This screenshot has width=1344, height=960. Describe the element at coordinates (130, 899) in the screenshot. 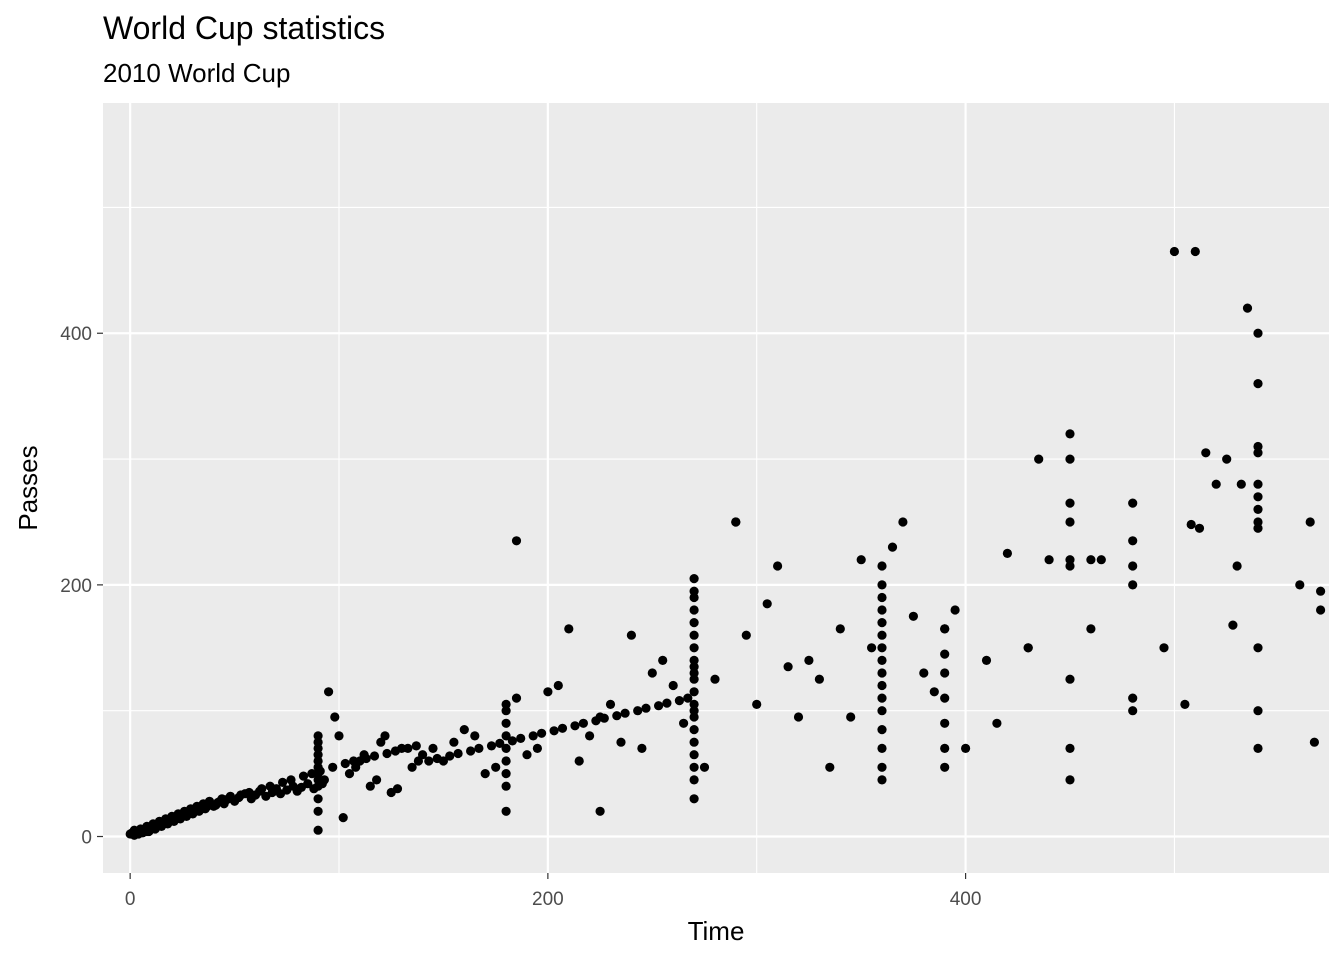

I see `x-tick-label: 0` at that location.